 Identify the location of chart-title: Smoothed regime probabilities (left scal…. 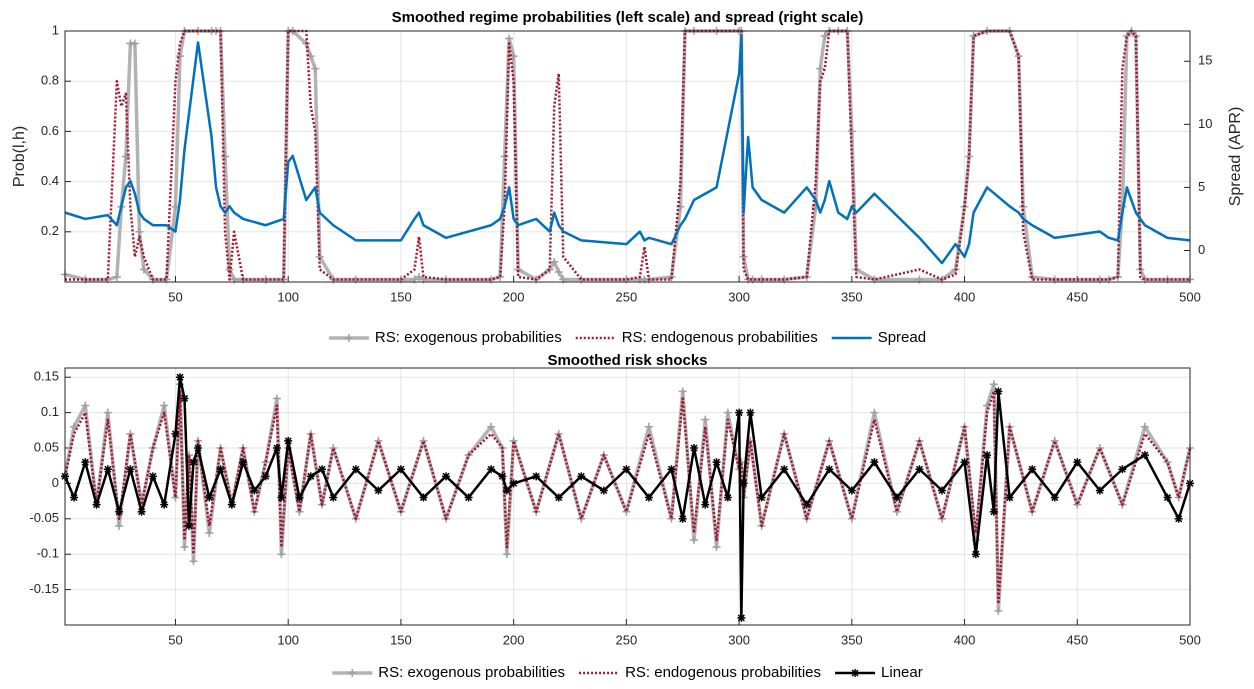
(628, 17).